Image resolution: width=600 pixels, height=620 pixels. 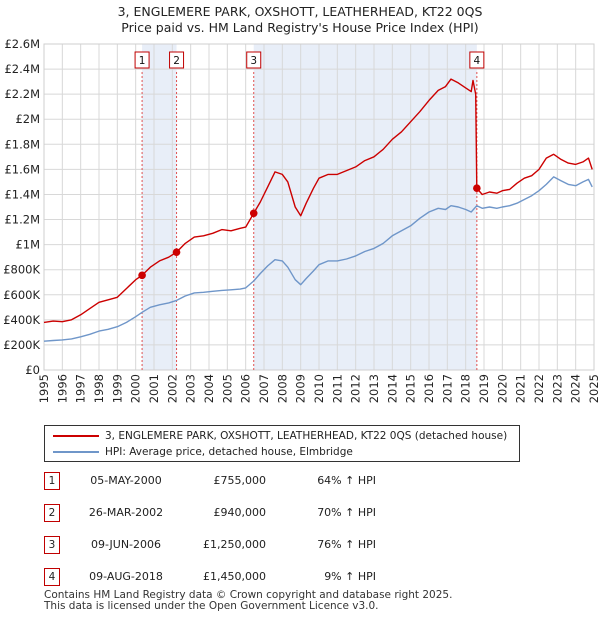 What do you see at coordinates (337, 388) in the screenshot?
I see `x-tick-label: 2011` at bounding box center [337, 388].